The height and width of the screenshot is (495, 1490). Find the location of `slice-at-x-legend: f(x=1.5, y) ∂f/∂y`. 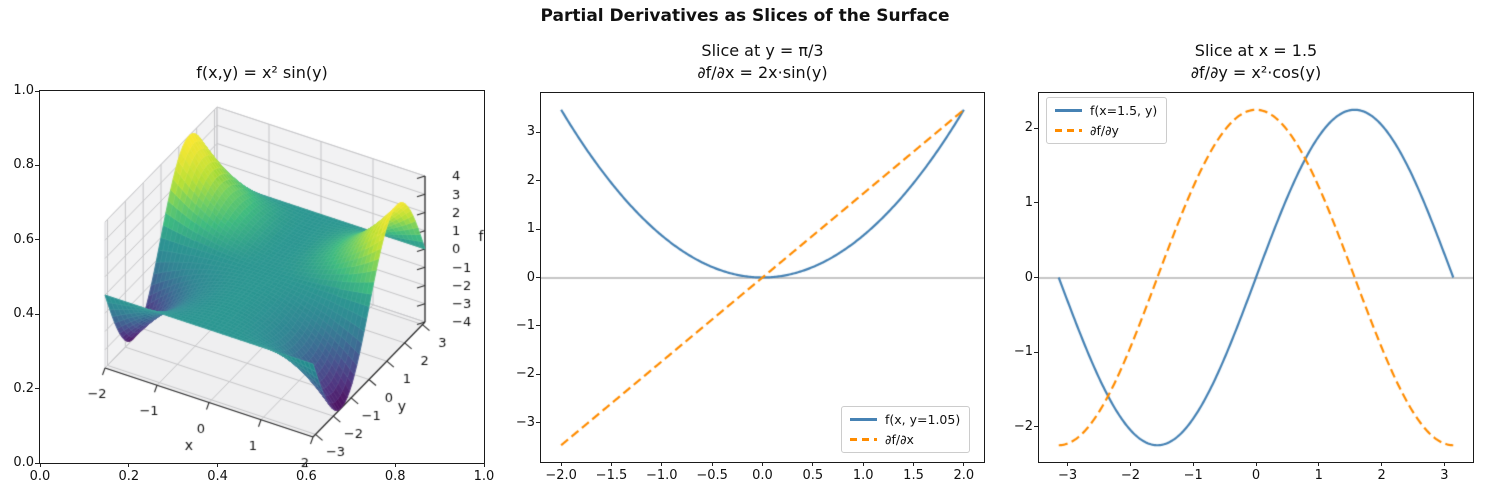

slice-at-x-legend: f(x=1.5, y) ∂f/∂y is located at coordinates (1107, 120).